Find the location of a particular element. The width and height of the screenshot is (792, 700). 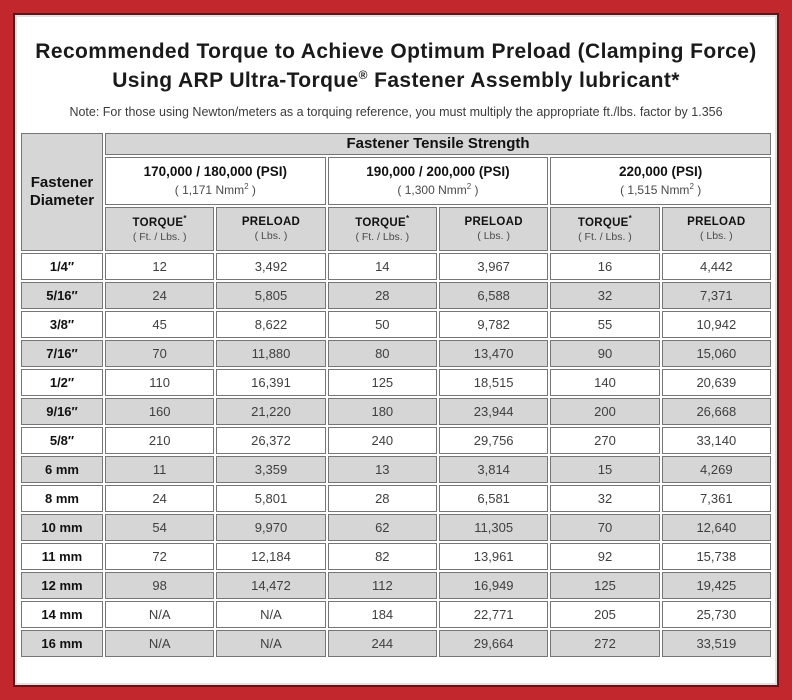

nmm-subtext-3: ( 1,515 Nmm2 ) is located at coordinates (661, 190).